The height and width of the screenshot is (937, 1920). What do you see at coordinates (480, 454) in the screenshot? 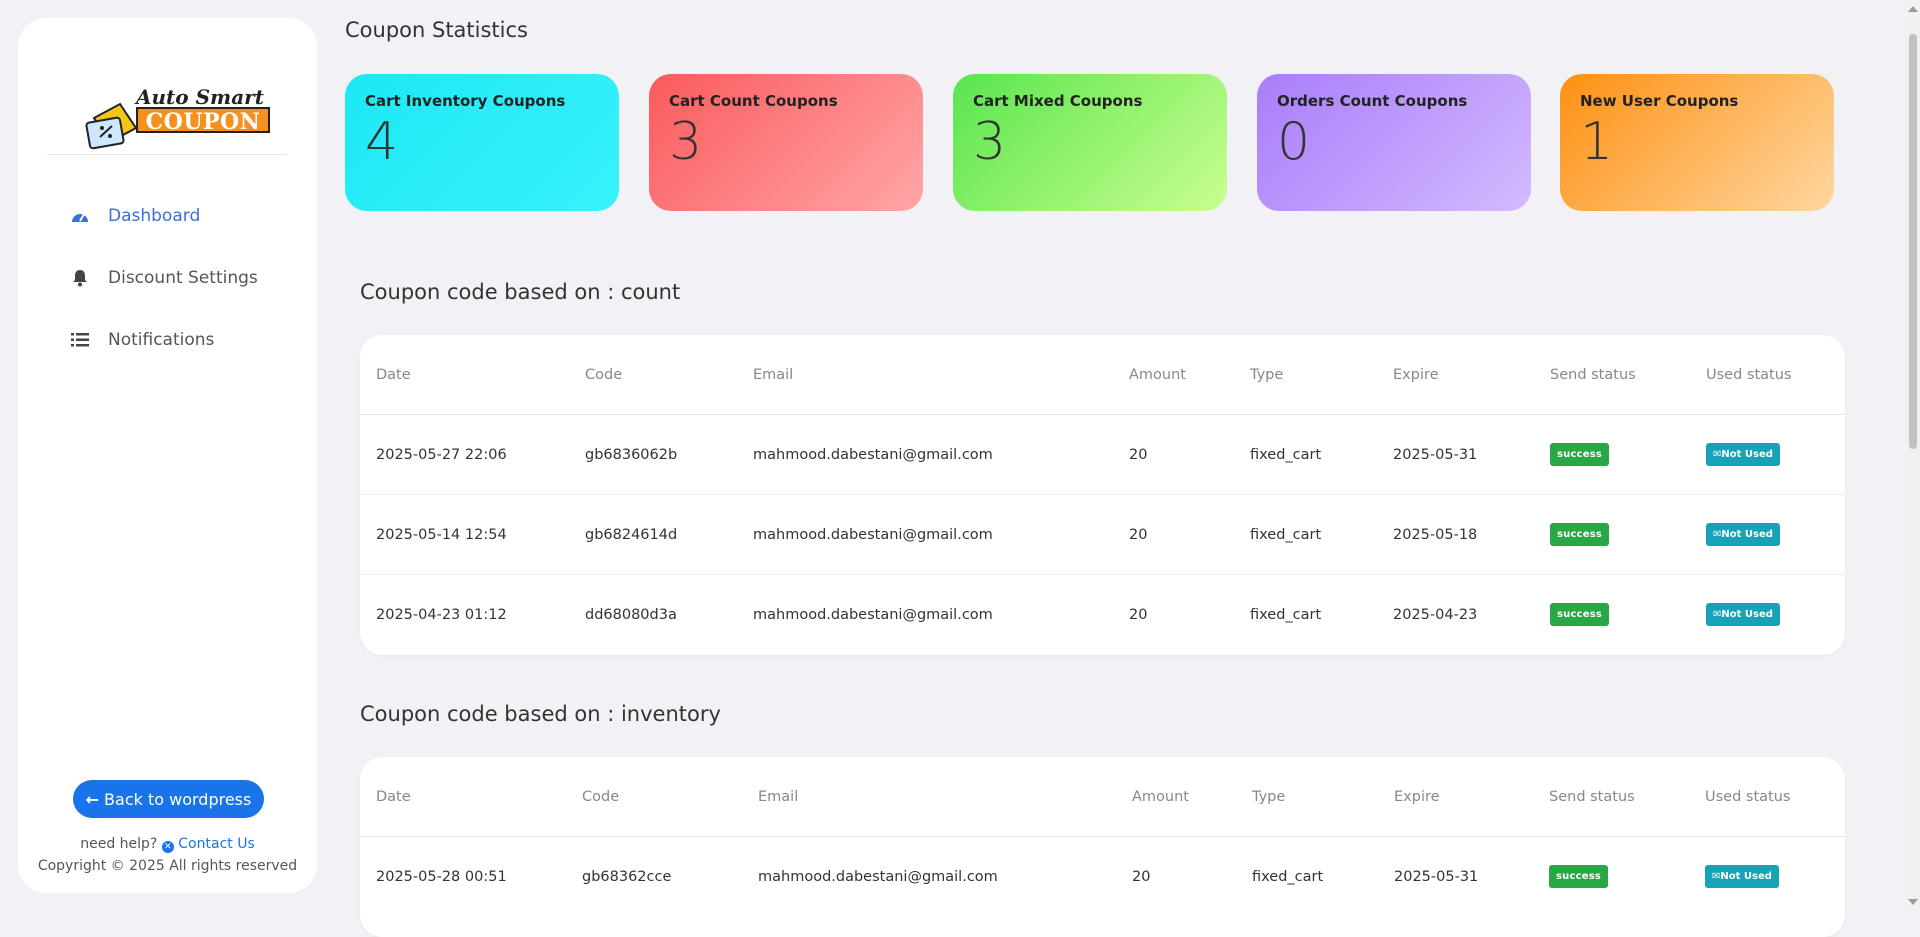
I see `cell-date: 2025-05-27 22:06` at bounding box center [480, 454].